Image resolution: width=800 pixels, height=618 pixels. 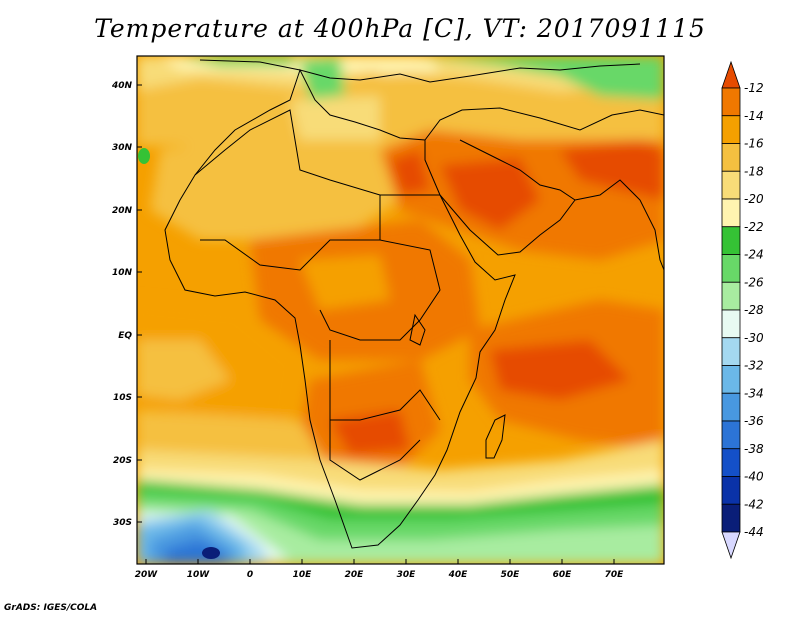 I want to click on lat-label-10n: 10N, so click(x=122, y=273).